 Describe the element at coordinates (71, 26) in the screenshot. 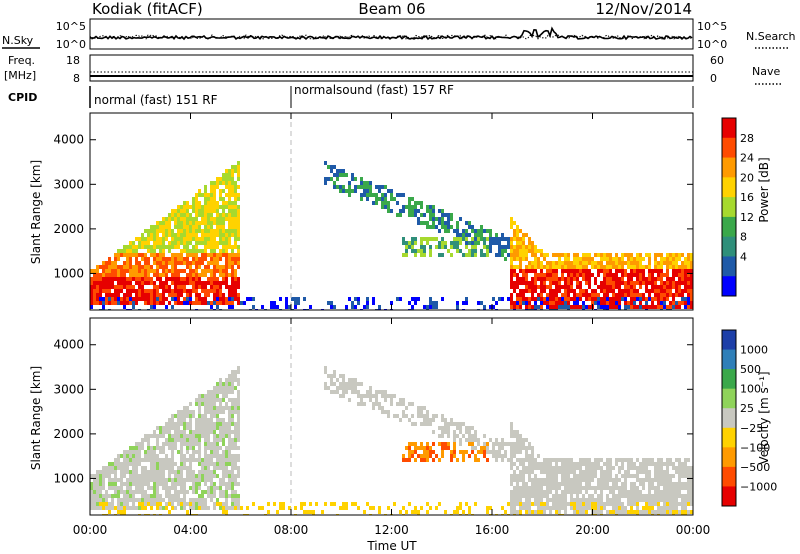

I see `nsky-tick-top: 10^5` at that location.